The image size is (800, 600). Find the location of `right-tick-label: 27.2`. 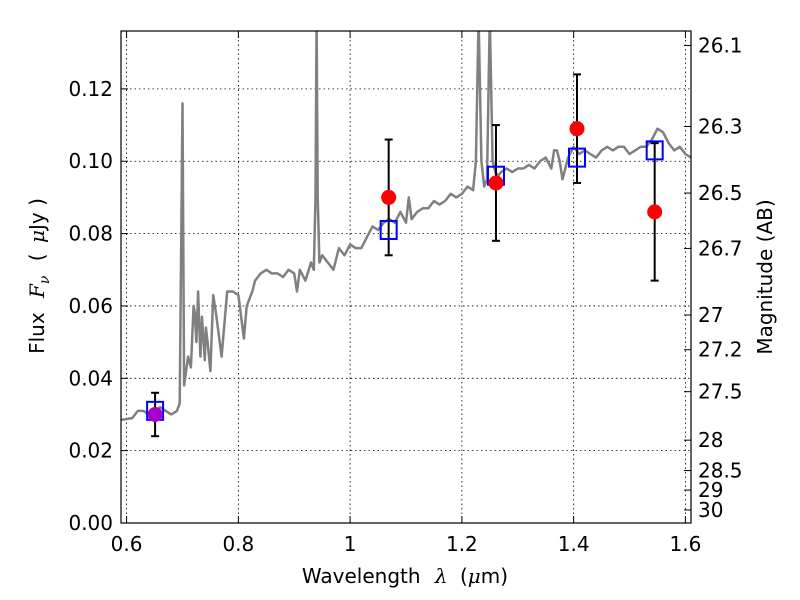

right-tick-label: 27.2 is located at coordinates (720, 350).